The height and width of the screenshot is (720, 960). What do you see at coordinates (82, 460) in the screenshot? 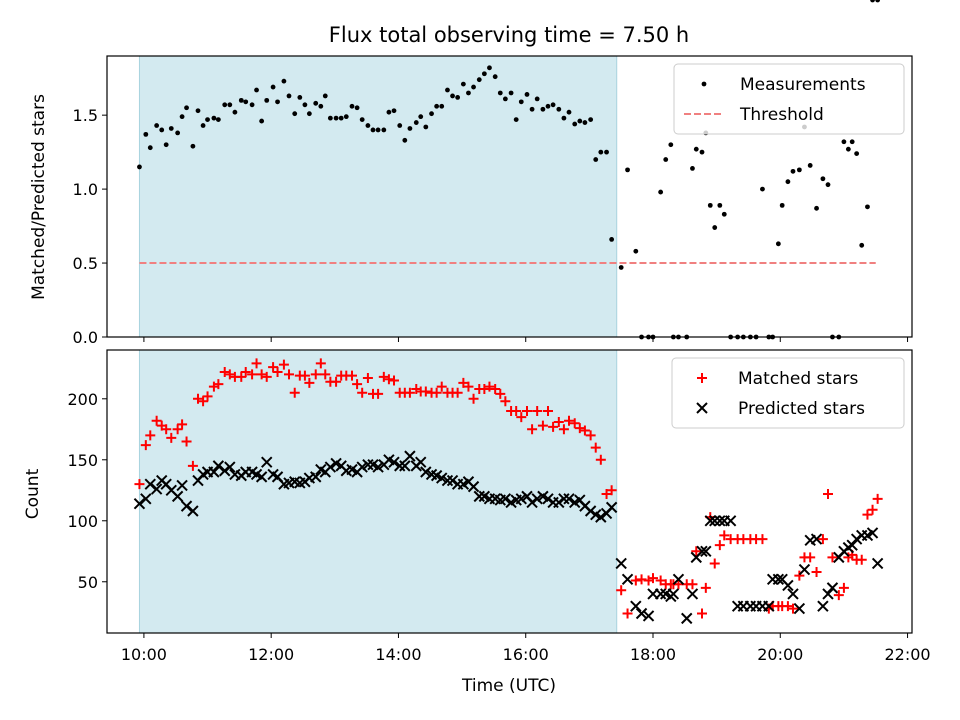
I see `y-tick-label: 150` at bounding box center [82, 460].